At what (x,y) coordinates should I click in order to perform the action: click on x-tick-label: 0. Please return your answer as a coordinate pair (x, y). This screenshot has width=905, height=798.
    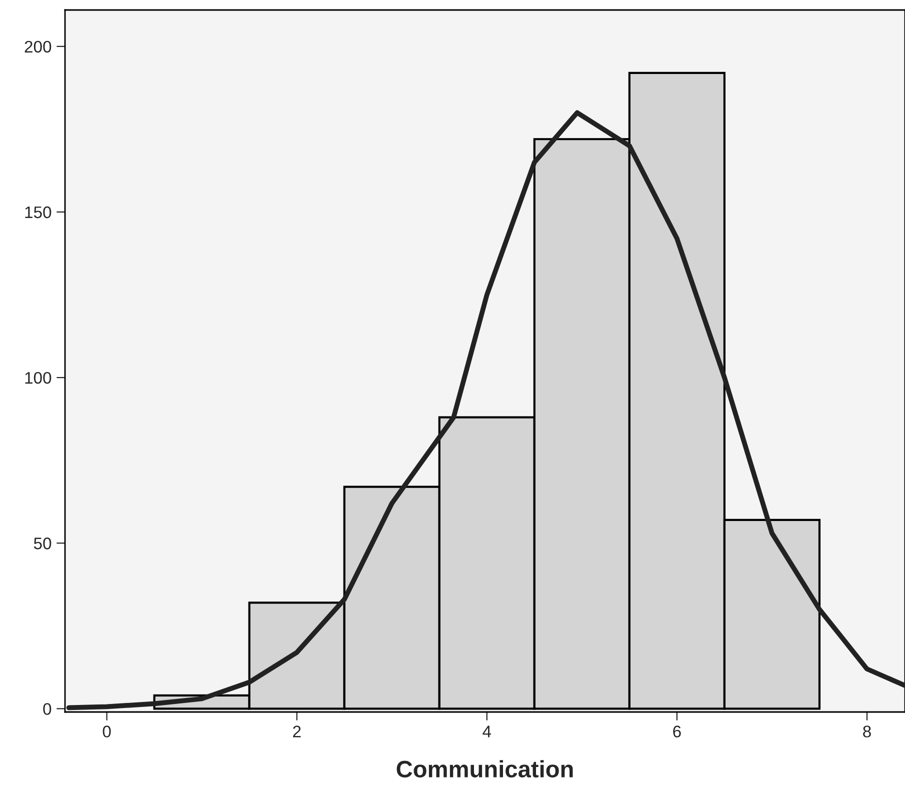
    Looking at the image, I should click on (106, 732).